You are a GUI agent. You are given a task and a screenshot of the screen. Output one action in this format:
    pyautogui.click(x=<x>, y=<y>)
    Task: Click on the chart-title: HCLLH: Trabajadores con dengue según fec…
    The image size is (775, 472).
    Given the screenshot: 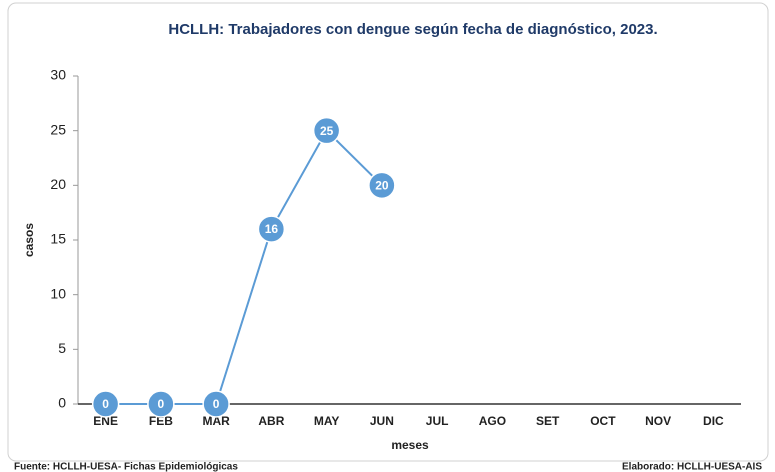 What is the action you would take?
    pyautogui.click(x=412, y=29)
    